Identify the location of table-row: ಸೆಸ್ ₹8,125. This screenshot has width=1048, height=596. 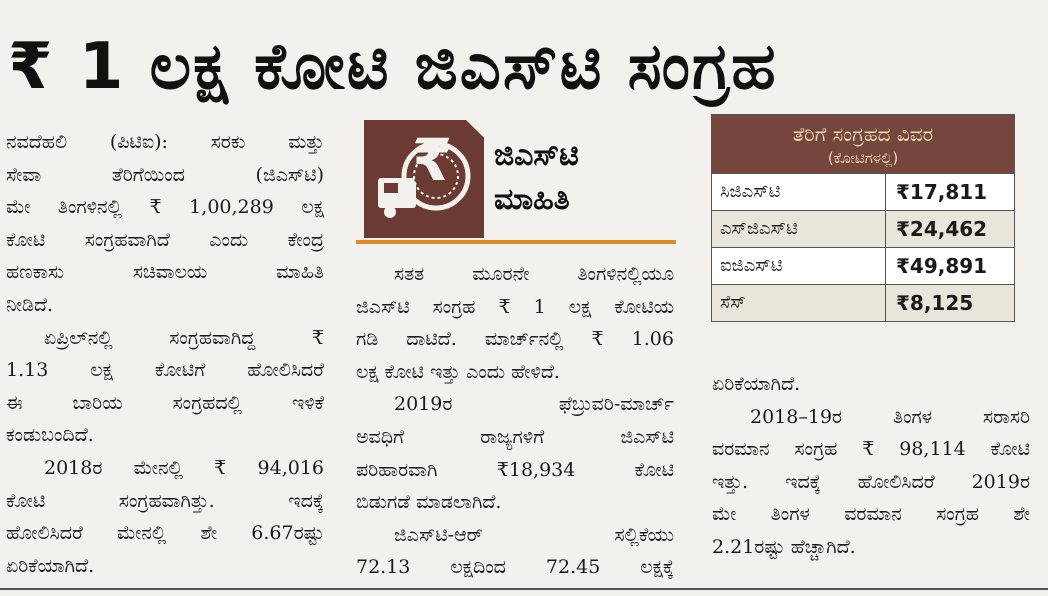
(863, 302).